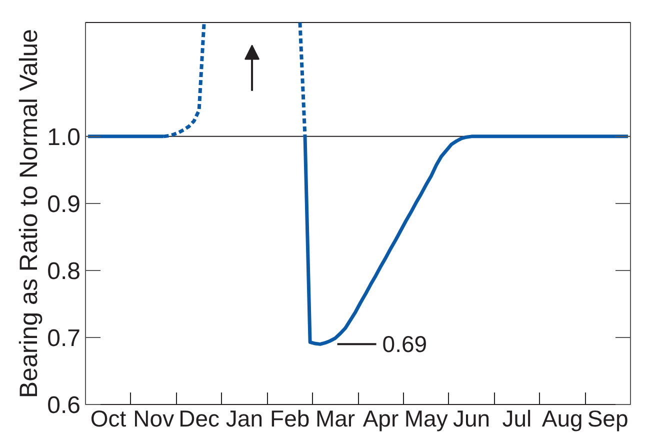  I want to click on x-tick-label: Jan, so click(245, 419).